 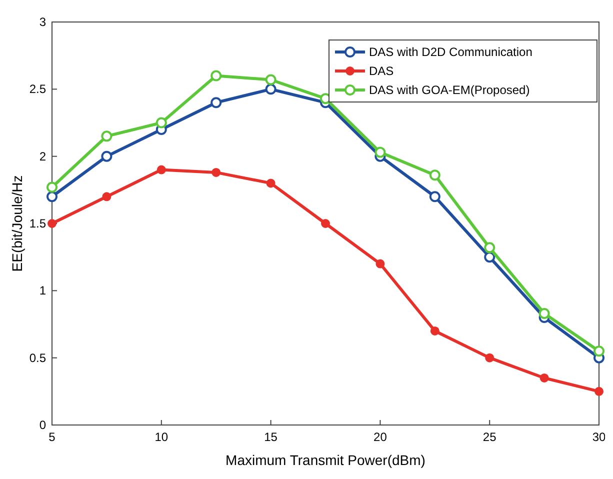 What do you see at coordinates (449, 90) in the screenshot?
I see `legend-label: DAS with GOA-EM(Proposed)` at bounding box center [449, 90].